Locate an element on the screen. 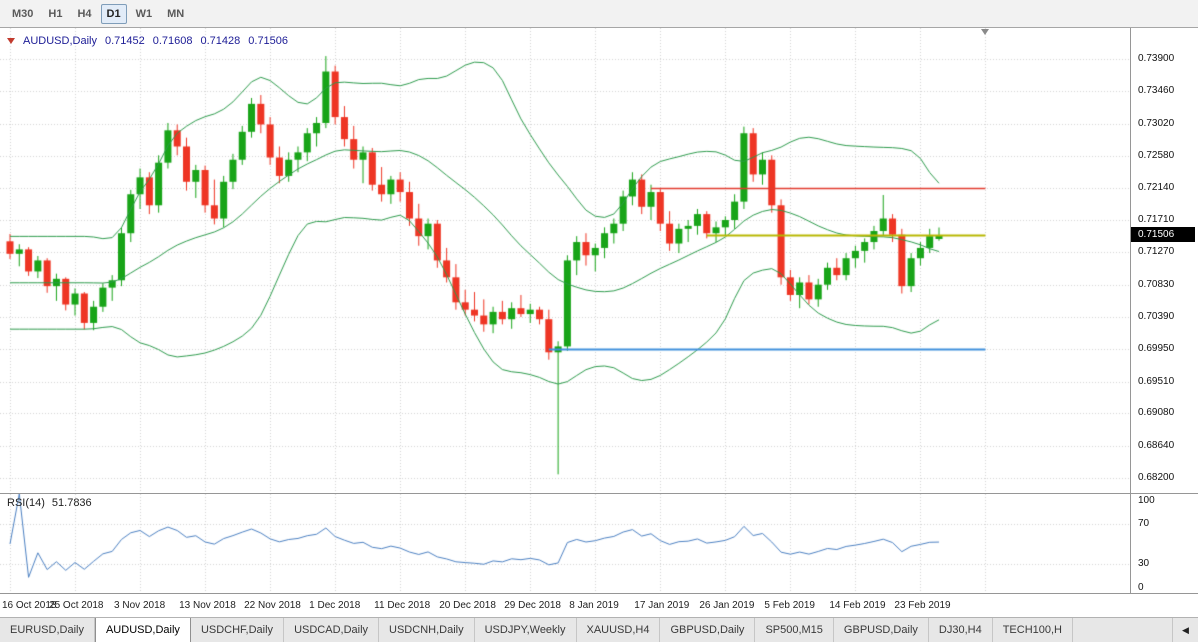 This screenshot has height=642, width=1198. price-axis-label: 0.69950 is located at coordinates (1156, 349).